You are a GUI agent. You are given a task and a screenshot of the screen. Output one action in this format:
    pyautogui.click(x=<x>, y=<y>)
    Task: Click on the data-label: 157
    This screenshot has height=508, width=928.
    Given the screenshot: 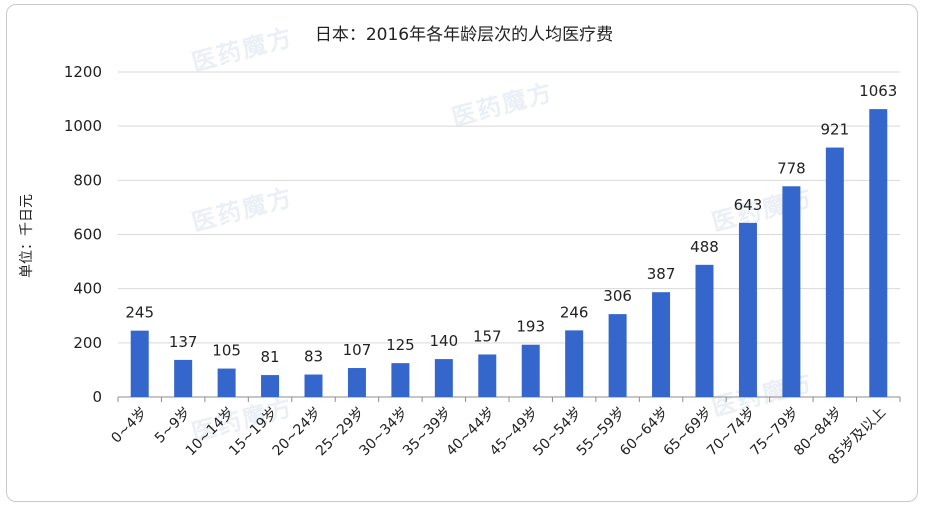 What is the action you would take?
    pyautogui.click(x=487, y=336)
    